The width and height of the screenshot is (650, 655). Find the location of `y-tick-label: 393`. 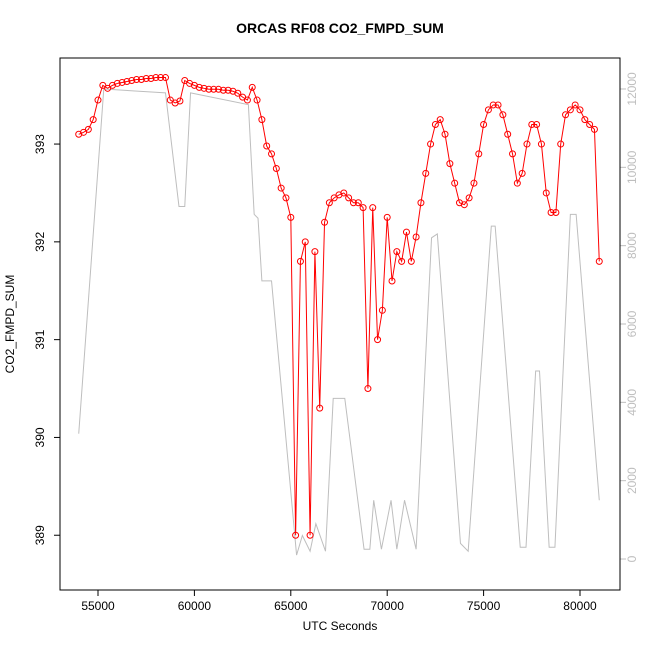

y-tick-label: 393 is located at coordinates (40, 144).